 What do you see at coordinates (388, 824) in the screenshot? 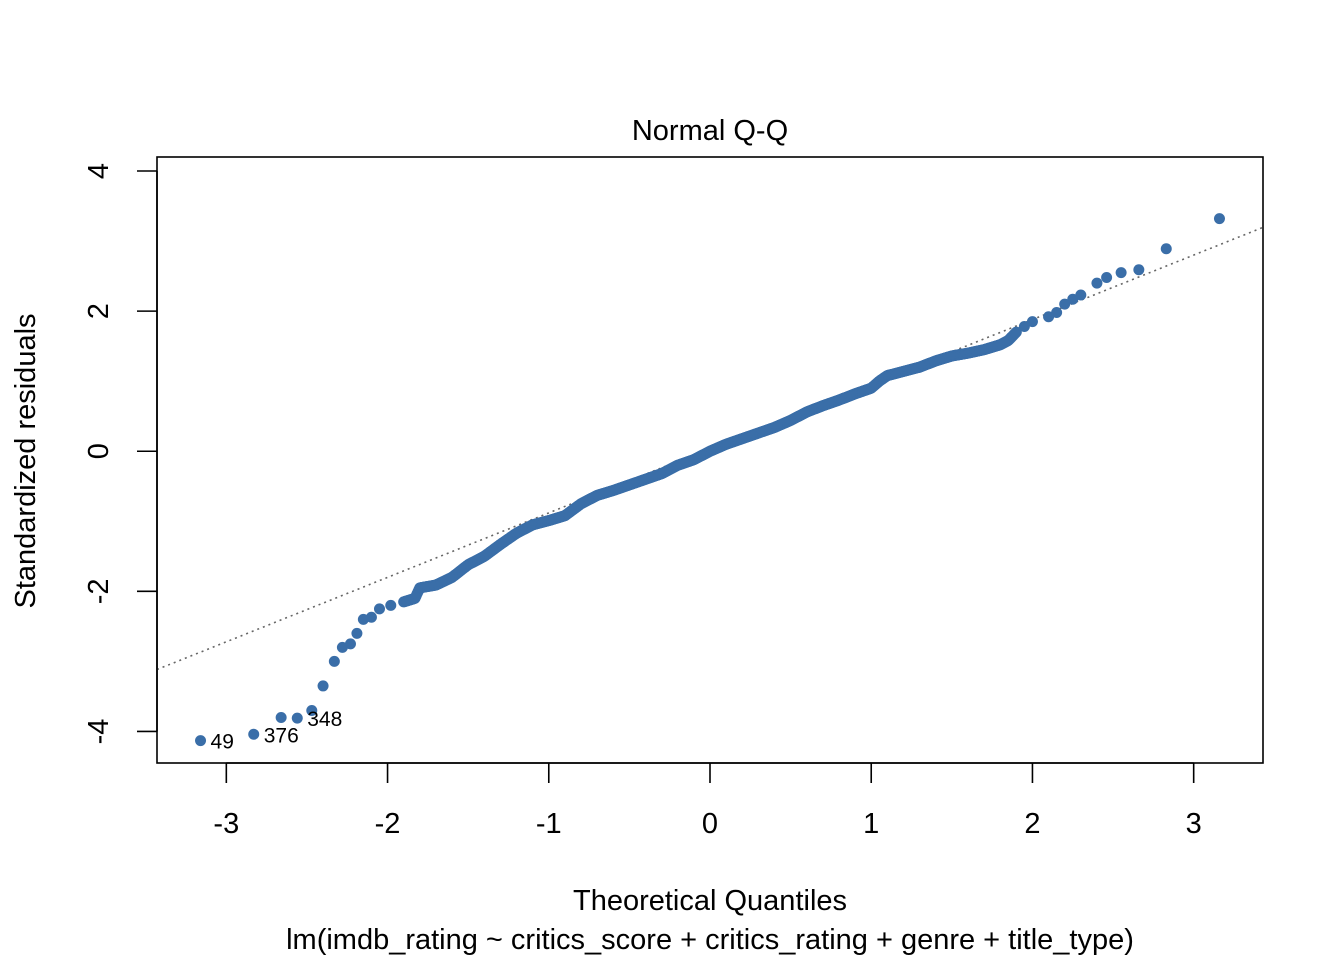
I see `x-tick-label: -2` at bounding box center [388, 824].